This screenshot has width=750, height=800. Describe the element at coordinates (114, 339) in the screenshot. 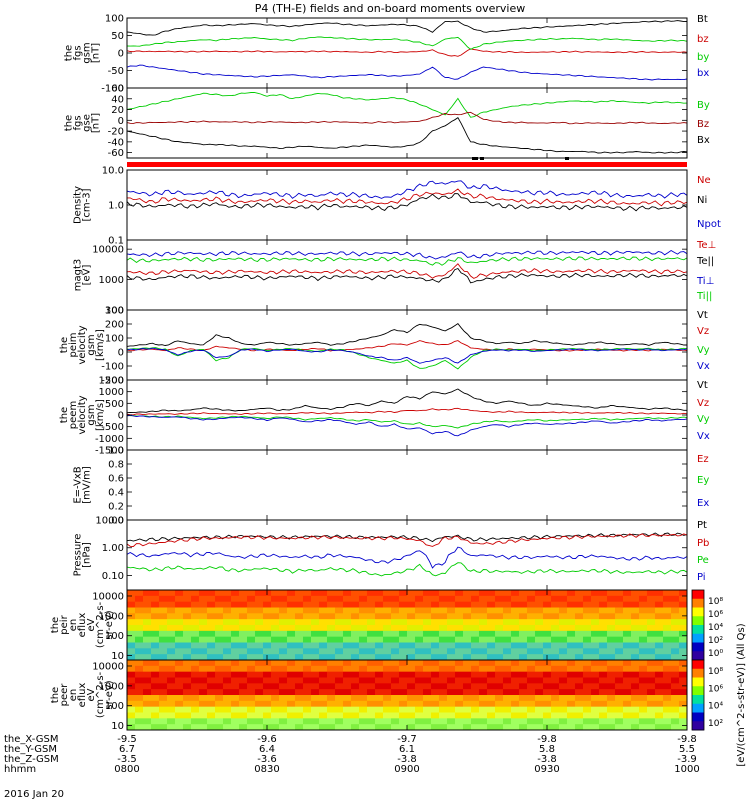

I see `y-tick-label: 100` at that location.